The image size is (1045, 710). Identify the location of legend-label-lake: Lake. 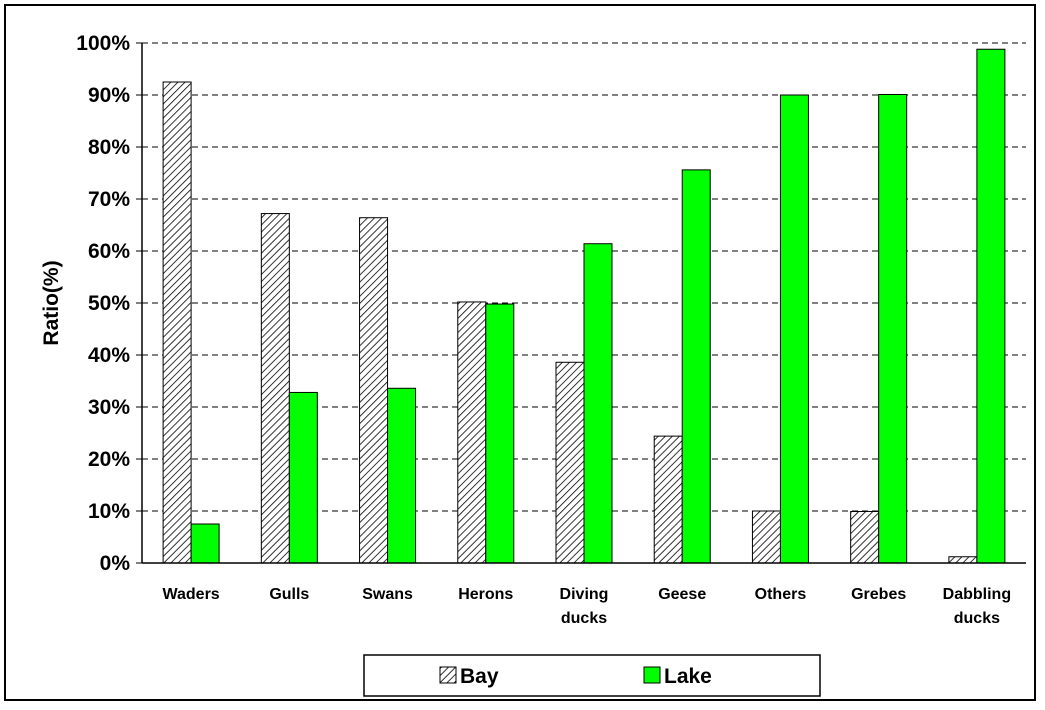
(688, 676).